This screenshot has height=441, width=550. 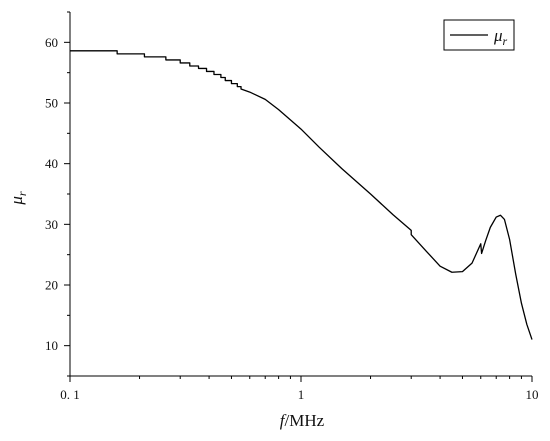 I want to click on y-tick-label: 40, so click(x=51, y=163).